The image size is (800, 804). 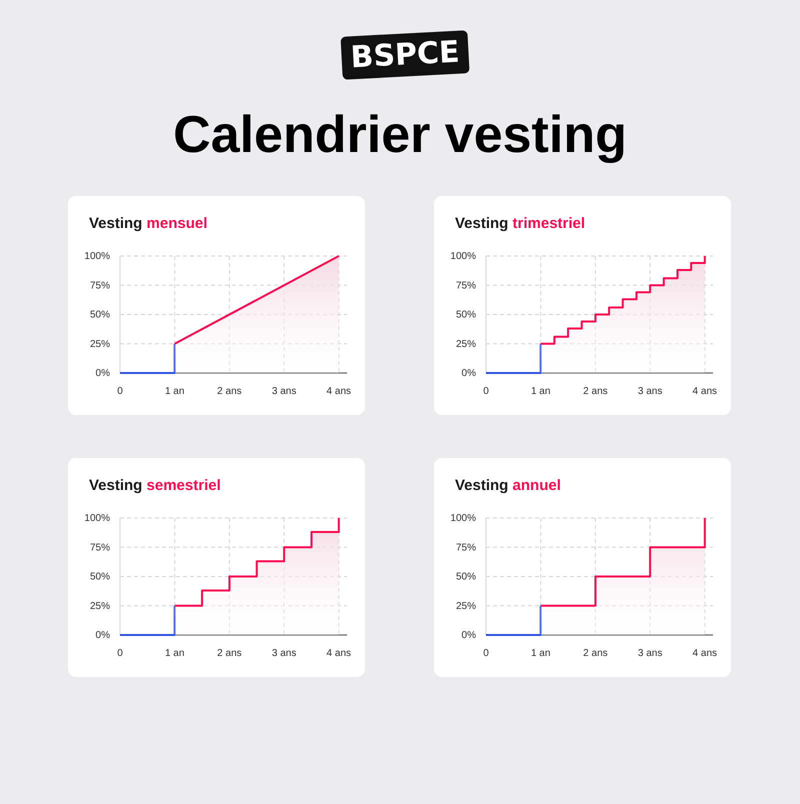 What do you see at coordinates (181, 485) in the screenshot?
I see `chart-subtitle: semestriel` at bounding box center [181, 485].